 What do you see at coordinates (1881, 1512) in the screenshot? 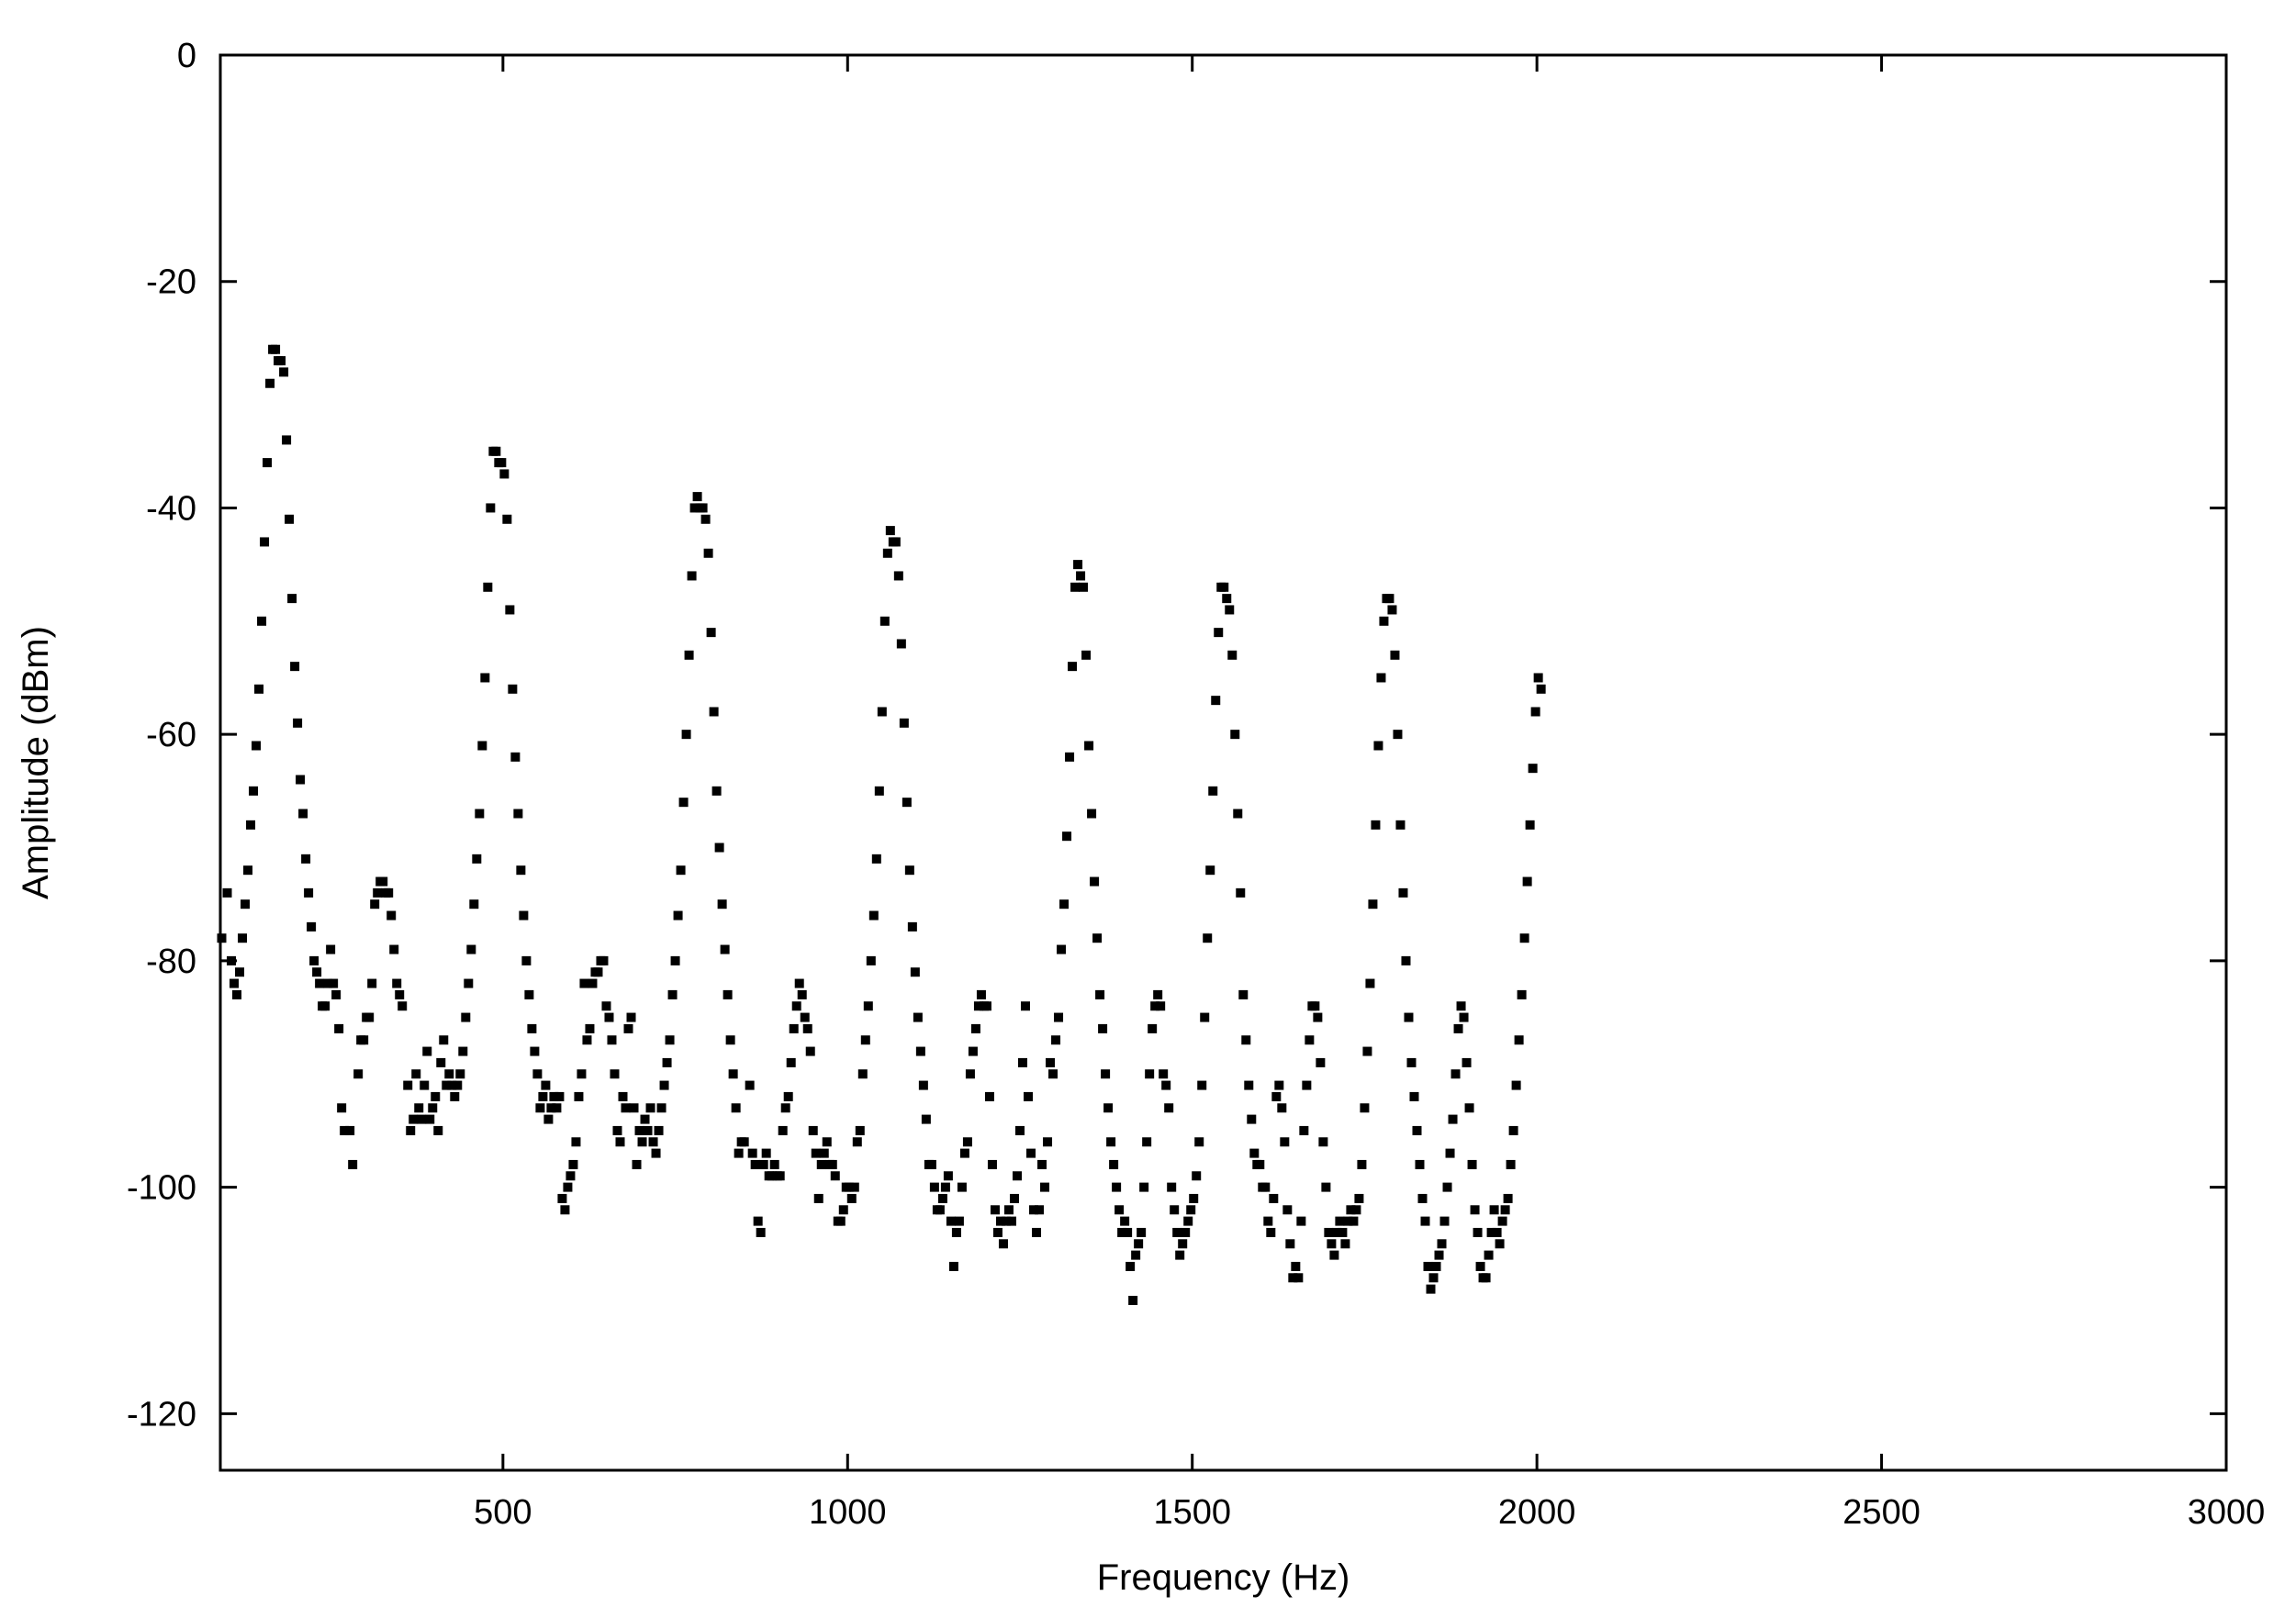
I see `x-tick-label: 2500` at bounding box center [1881, 1512].